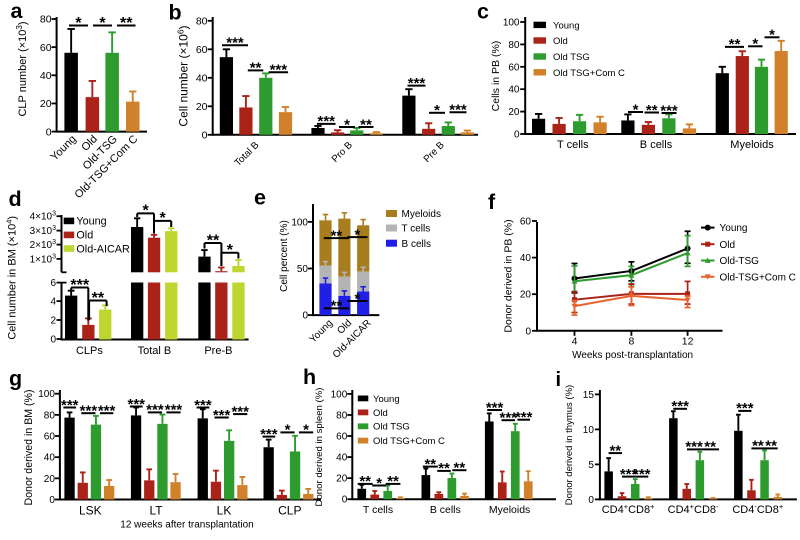 The height and width of the screenshot is (540, 800). What do you see at coordinates (53, 283) in the screenshot?
I see `svg-text: 6` at bounding box center [53, 283].